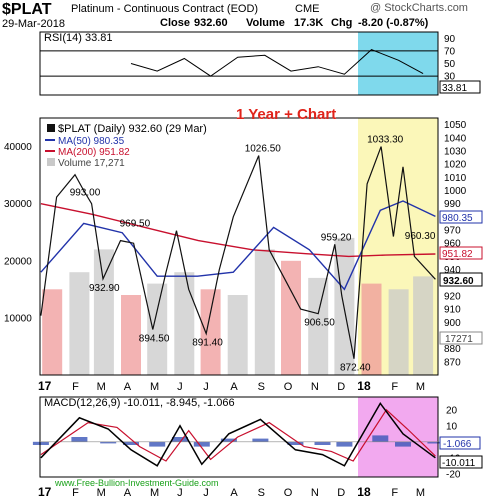 Image resolution: width=486 pixels, height=500 pixels. What do you see at coordinates (364, 492) in the screenshot?
I see `x-tick-label: 18` at bounding box center [364, 492].